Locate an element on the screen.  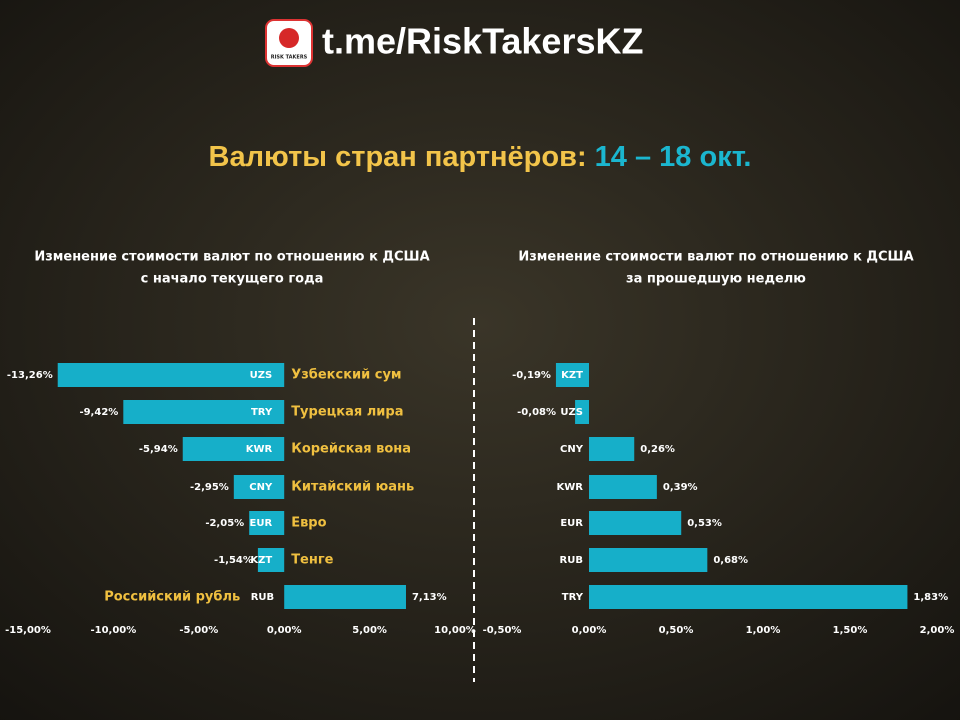
currency-name: Турецкая лира is located at coordinates (347, 412).